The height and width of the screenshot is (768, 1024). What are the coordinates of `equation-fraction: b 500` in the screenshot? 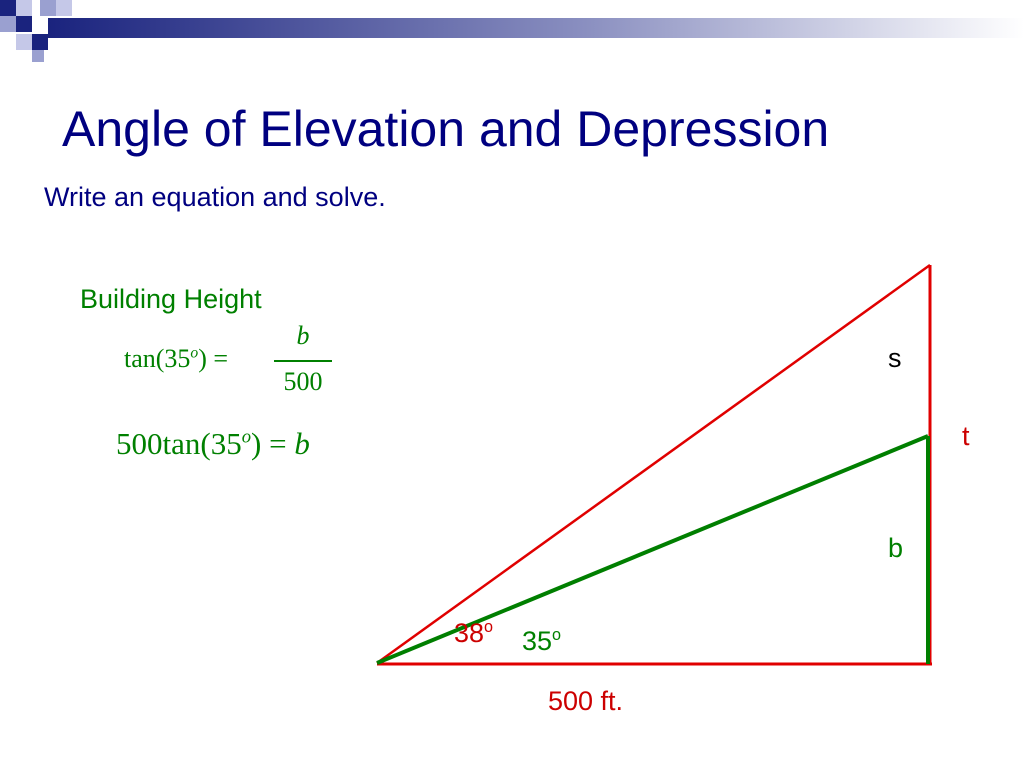 It's located at (303, 359).